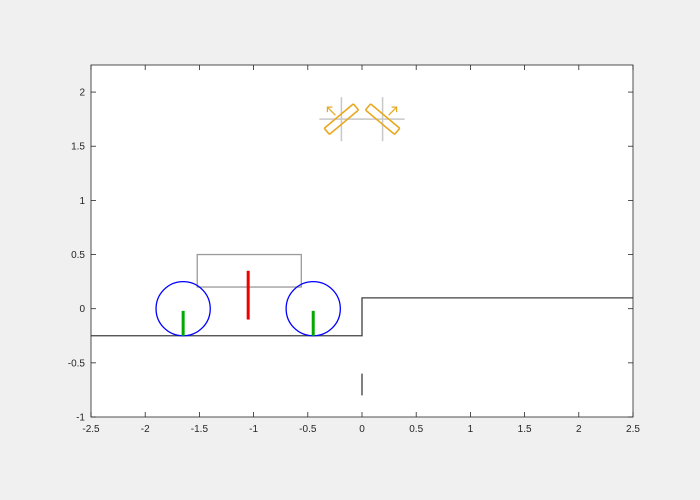  What do you see at coordinates (200, 429) in the screenshot?
I see `x-tick-label: -1.5` at bounding box center [200, 429].